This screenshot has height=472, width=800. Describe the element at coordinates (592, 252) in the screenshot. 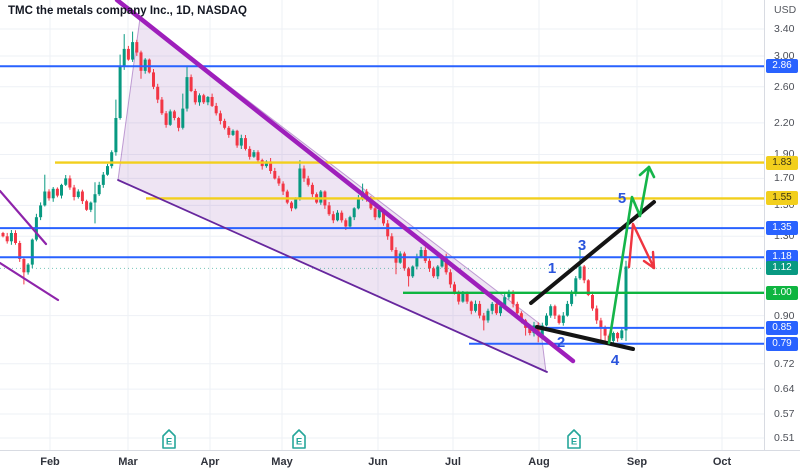

I see `breakout-resistance-line` at that location.